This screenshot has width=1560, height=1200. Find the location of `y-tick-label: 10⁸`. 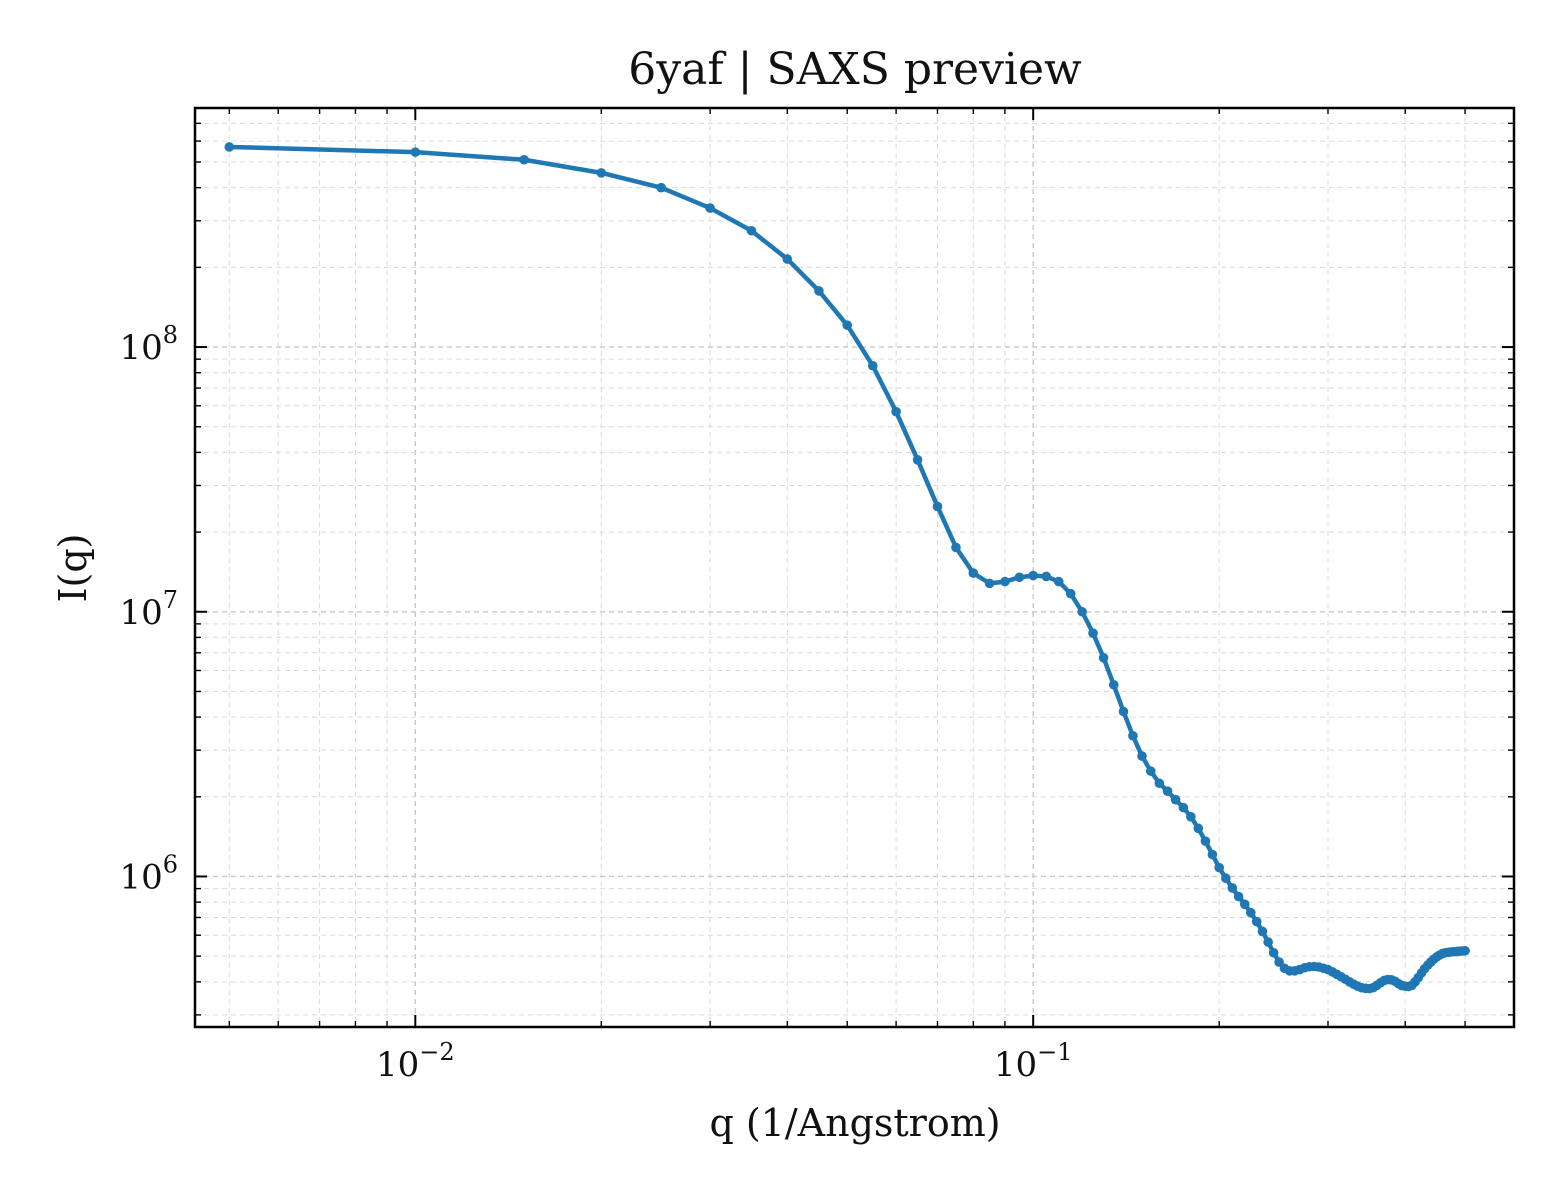

y-tick-label: 10⁸ is located at coordinates (148, 344).